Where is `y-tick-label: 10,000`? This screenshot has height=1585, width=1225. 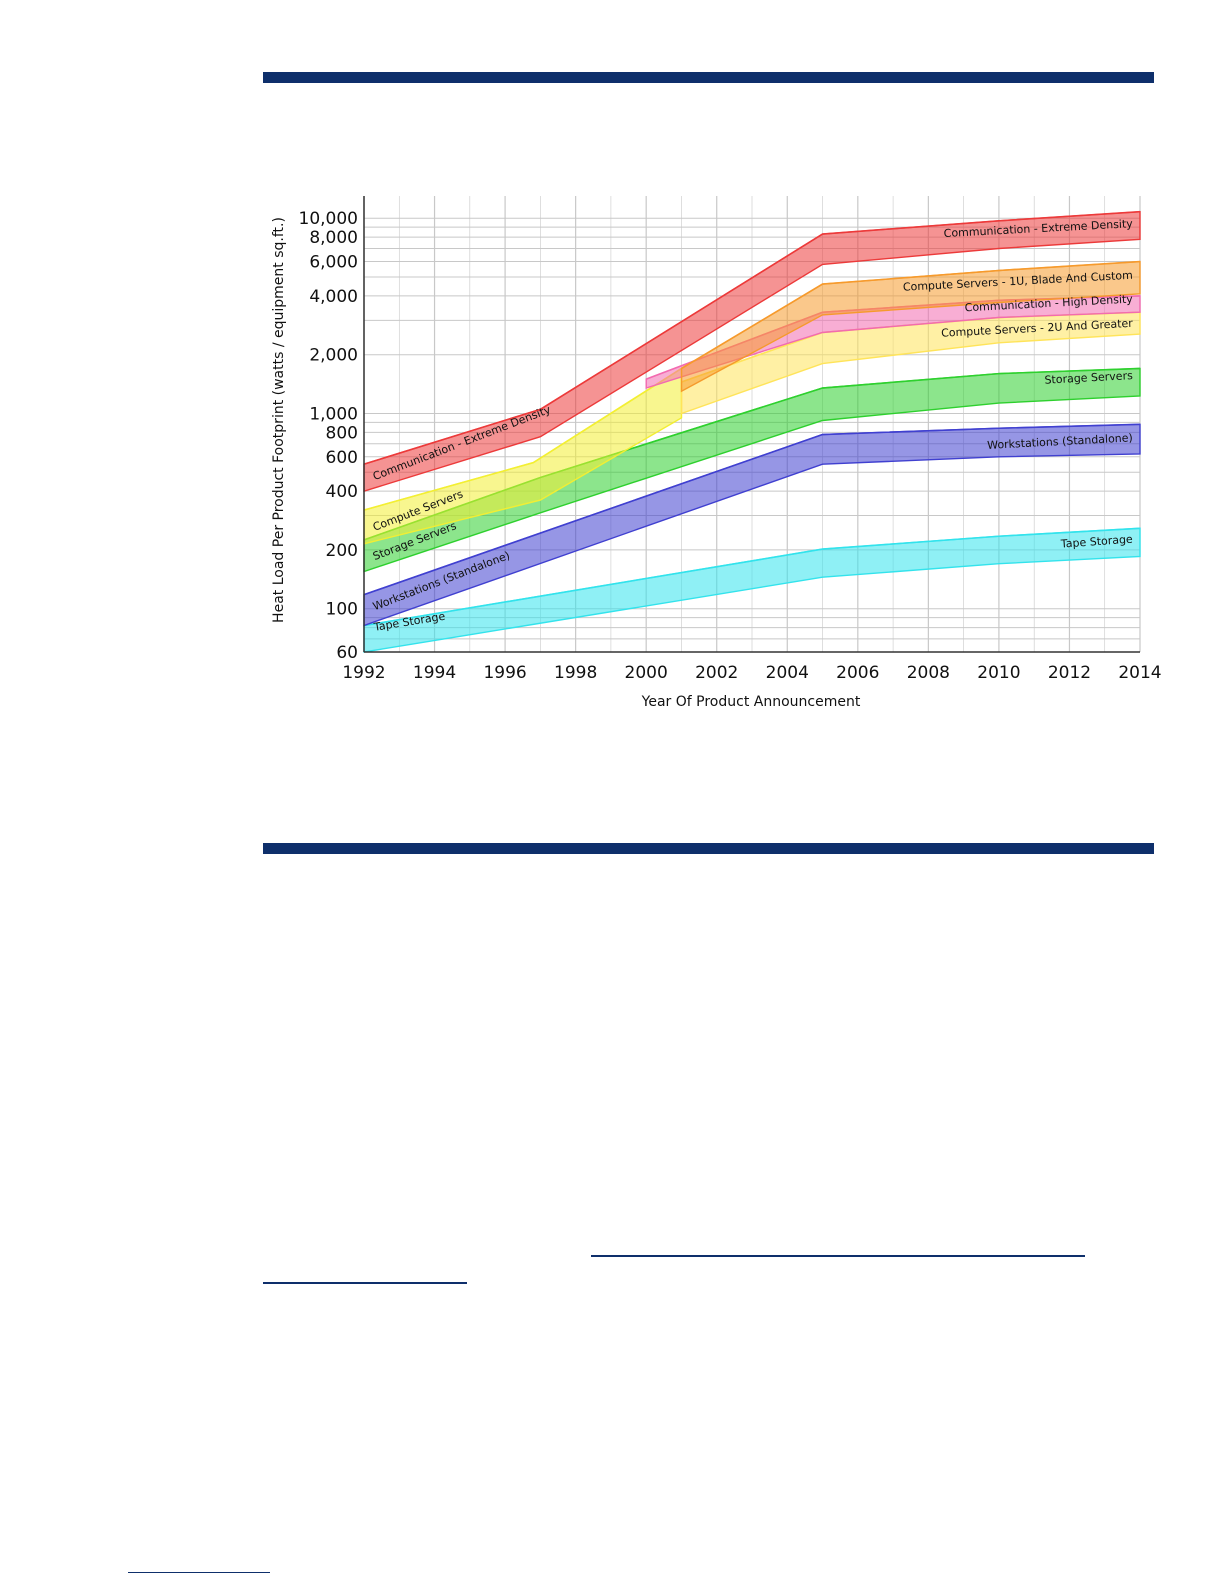
y-tick-label: 10,000 is located at coordinates (328, 219).